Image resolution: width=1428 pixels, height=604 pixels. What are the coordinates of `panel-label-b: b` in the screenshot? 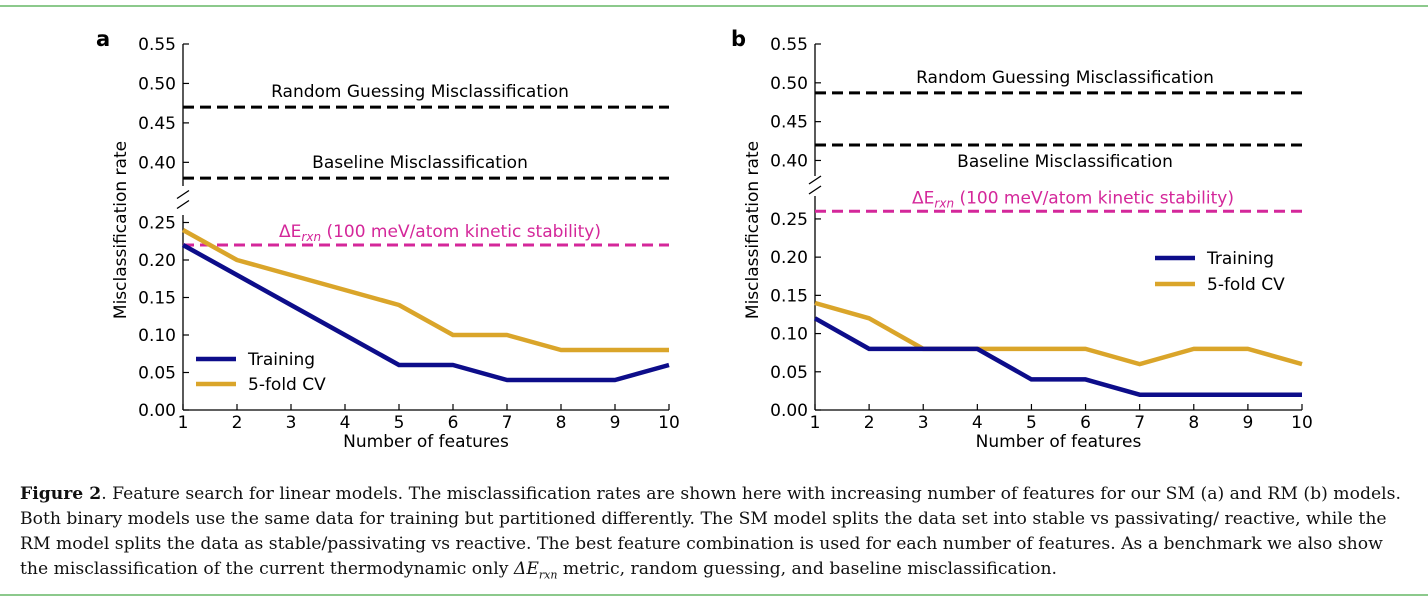 It's located at (738, 39).